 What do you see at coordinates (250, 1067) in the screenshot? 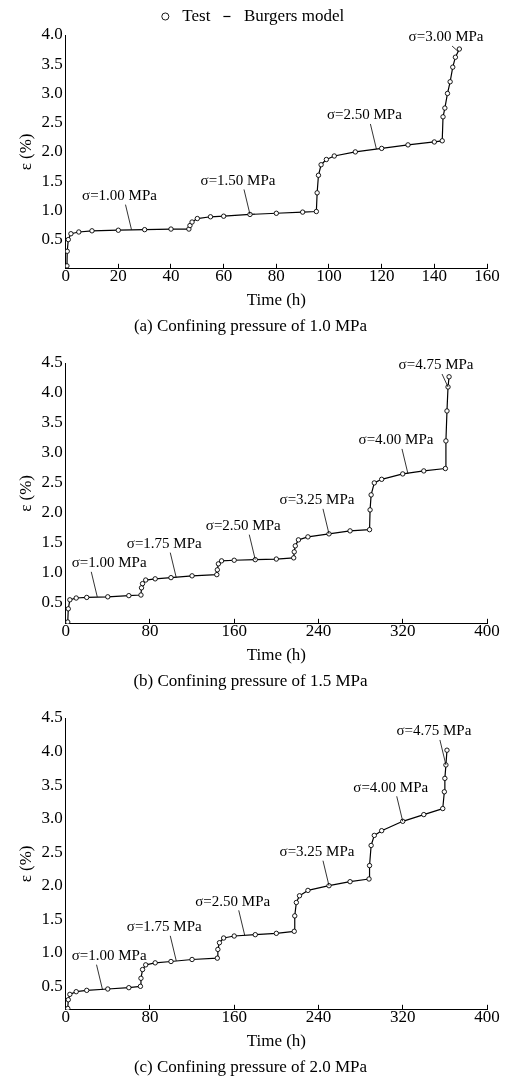
I see `text: (c) Confining pressure of 2.0 MPa` at bounding box center [250, 1067].